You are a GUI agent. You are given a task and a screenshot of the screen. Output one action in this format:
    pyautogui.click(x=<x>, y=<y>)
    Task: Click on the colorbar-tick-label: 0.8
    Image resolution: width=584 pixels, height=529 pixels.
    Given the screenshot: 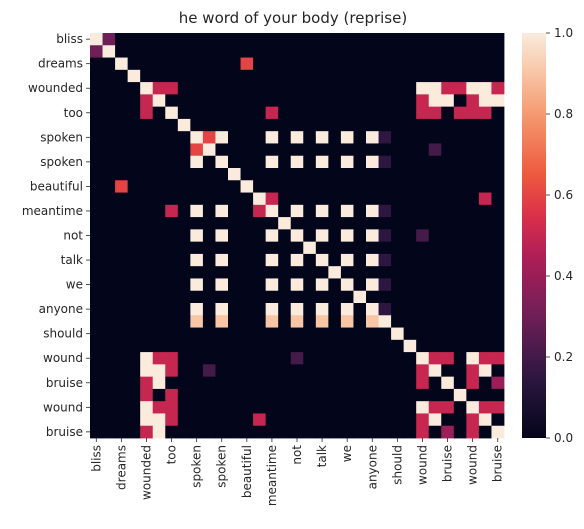 What is the action you would take?
    pyautogui.click(x=563, y=114)
    